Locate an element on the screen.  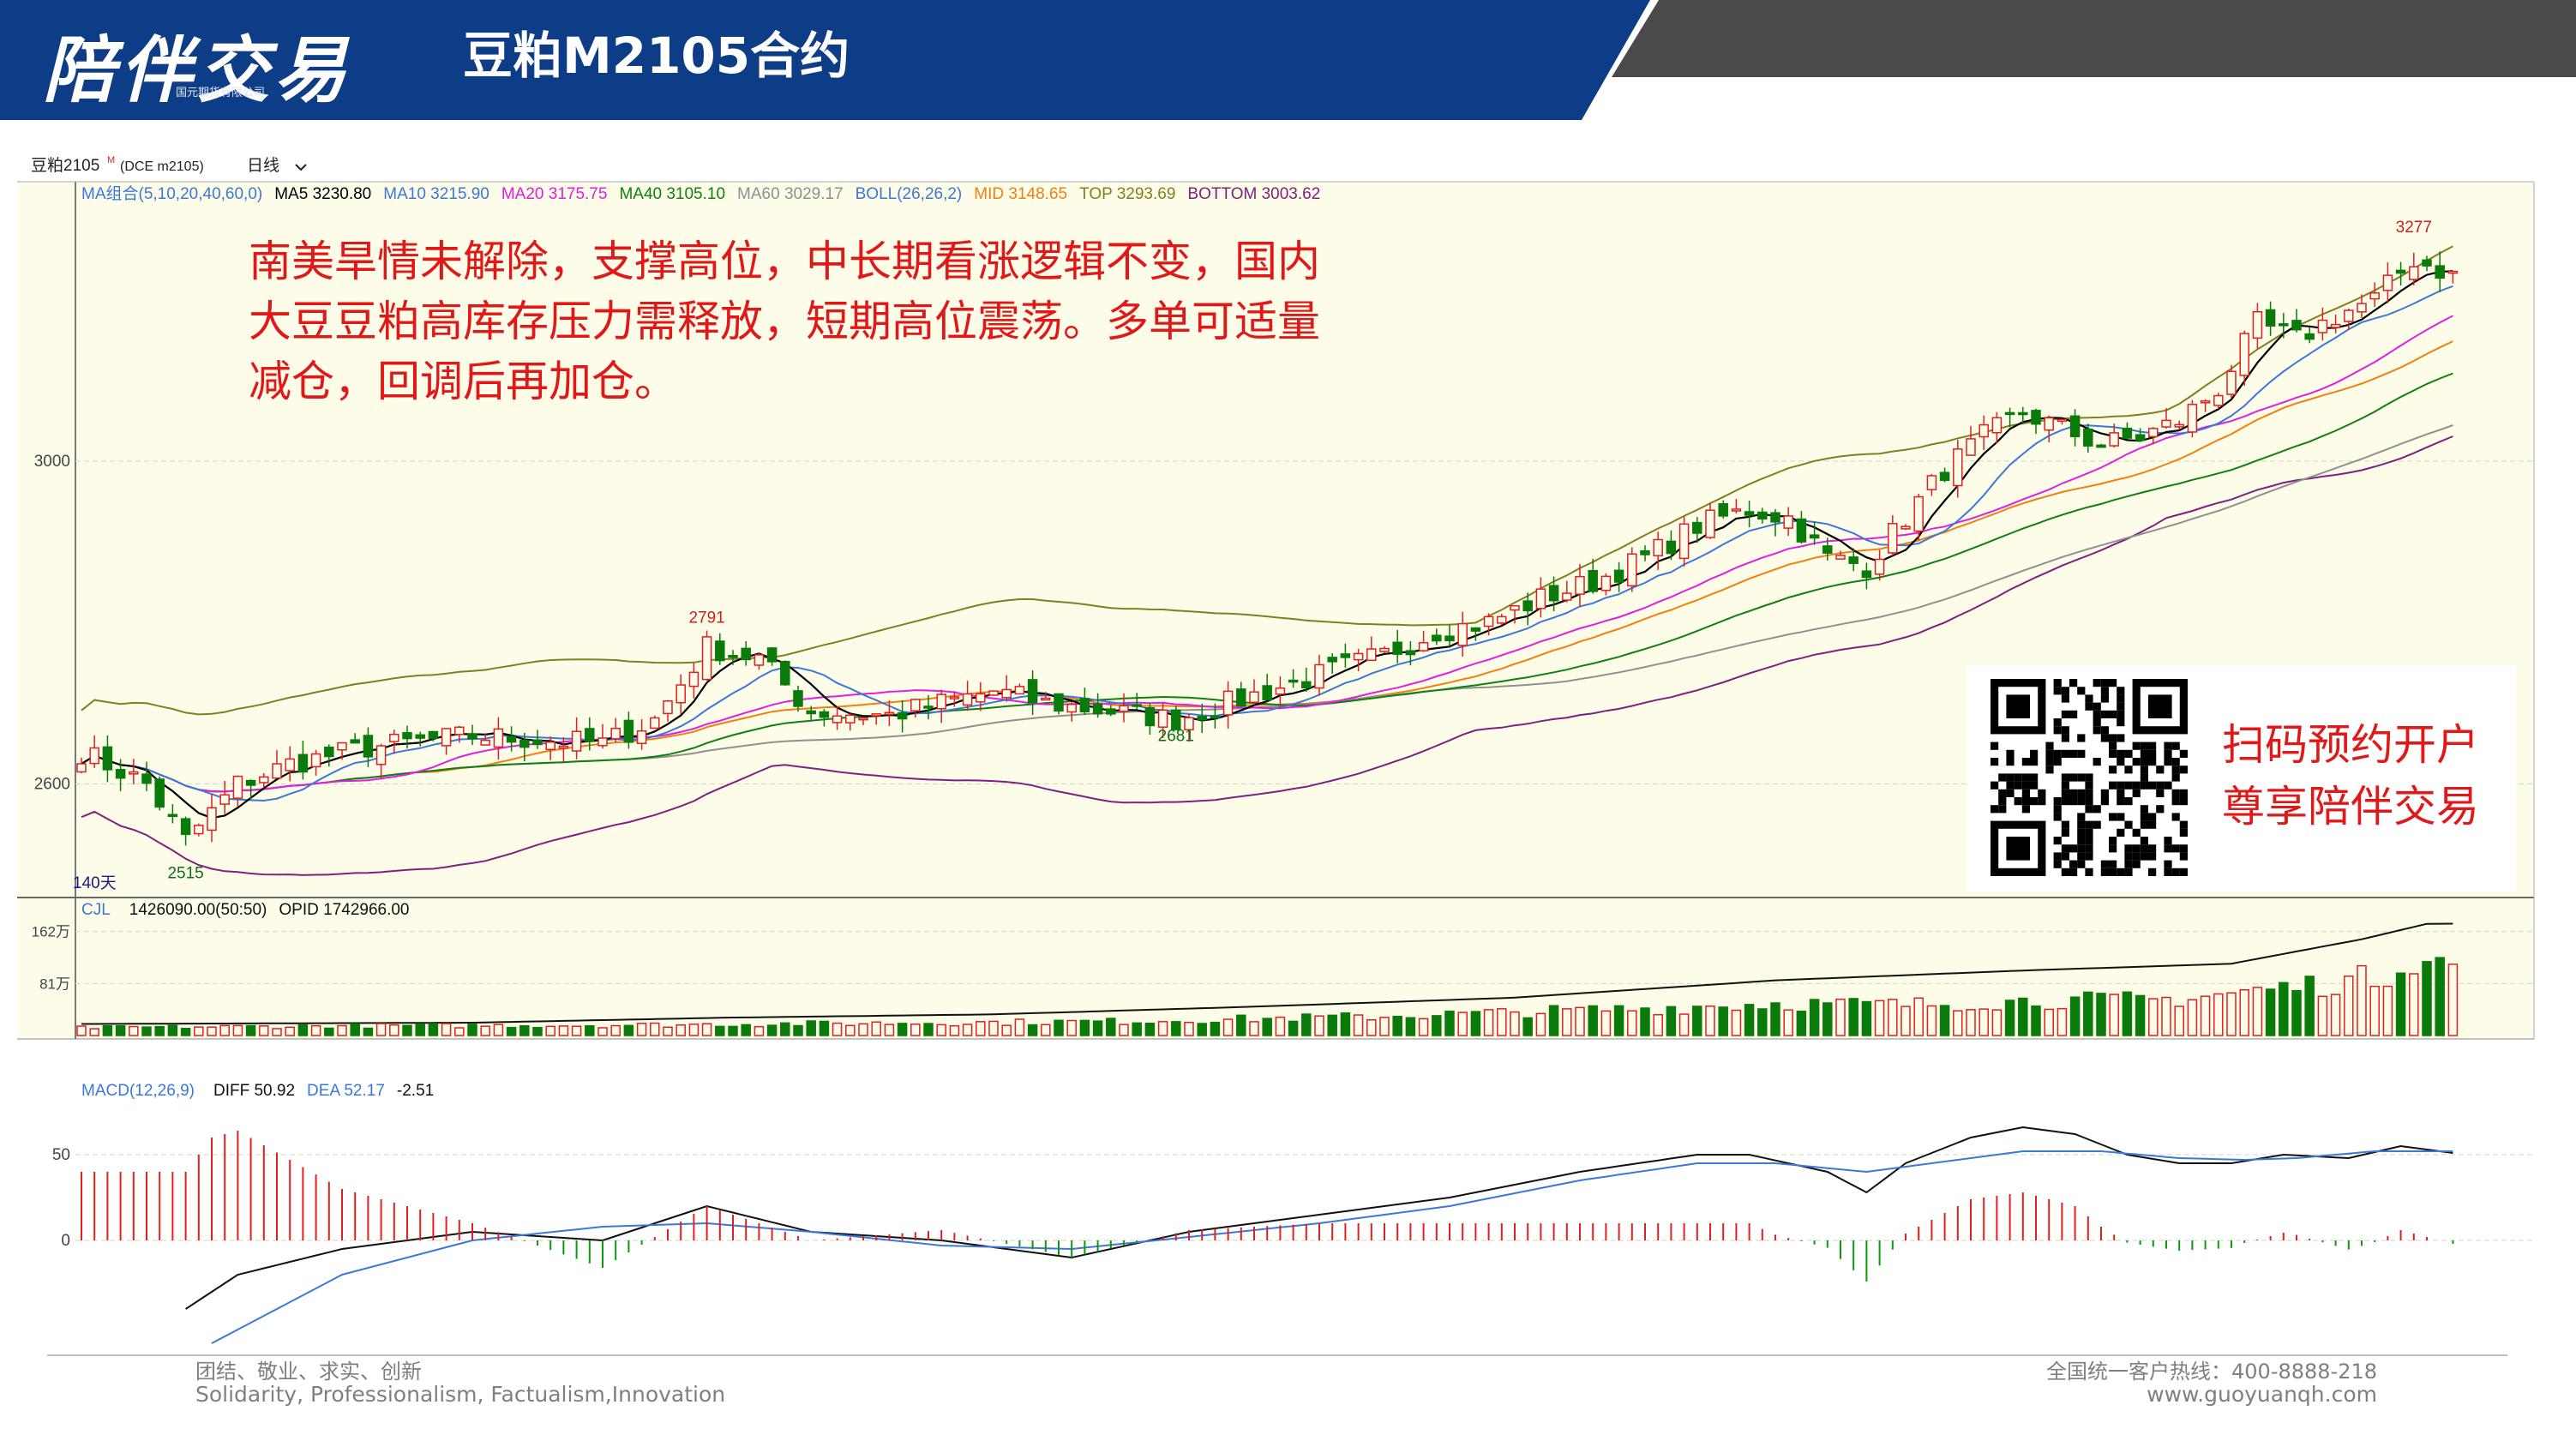
ma-legend-item: MA10 3215.90 is located at coordinates (436, 194).